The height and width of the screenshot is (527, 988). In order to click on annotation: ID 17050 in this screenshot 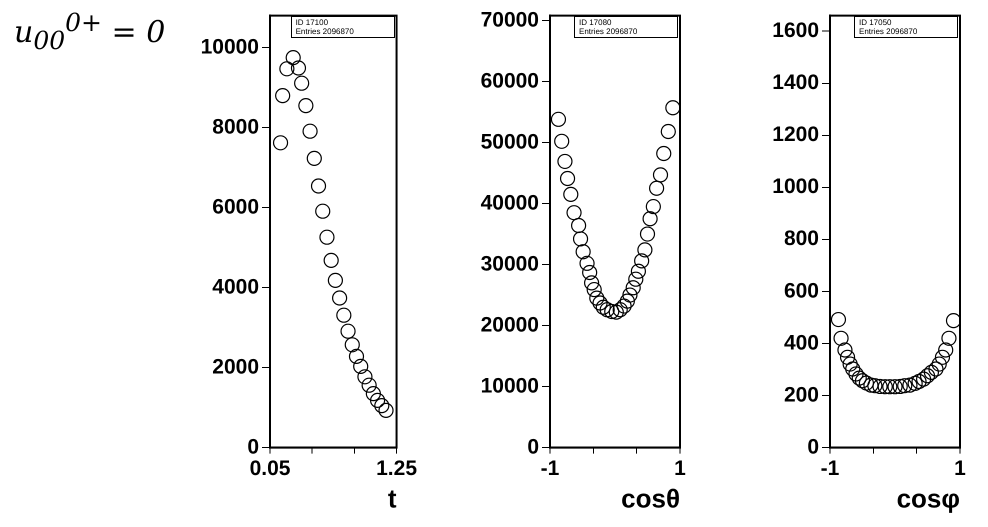, I will do `click(875, 22)`.